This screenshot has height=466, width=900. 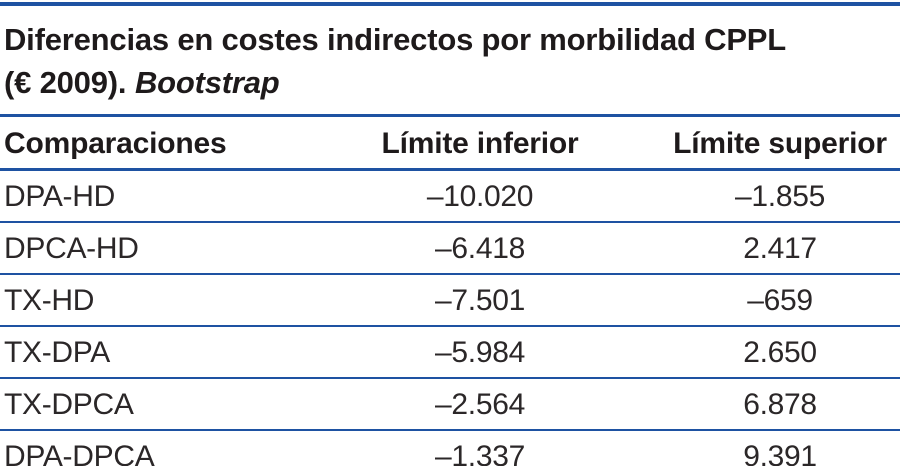 What do you see at coordinates (450, 115) in the screenshot?
I see `title-divider-rule` at bounding box center [450, 115].